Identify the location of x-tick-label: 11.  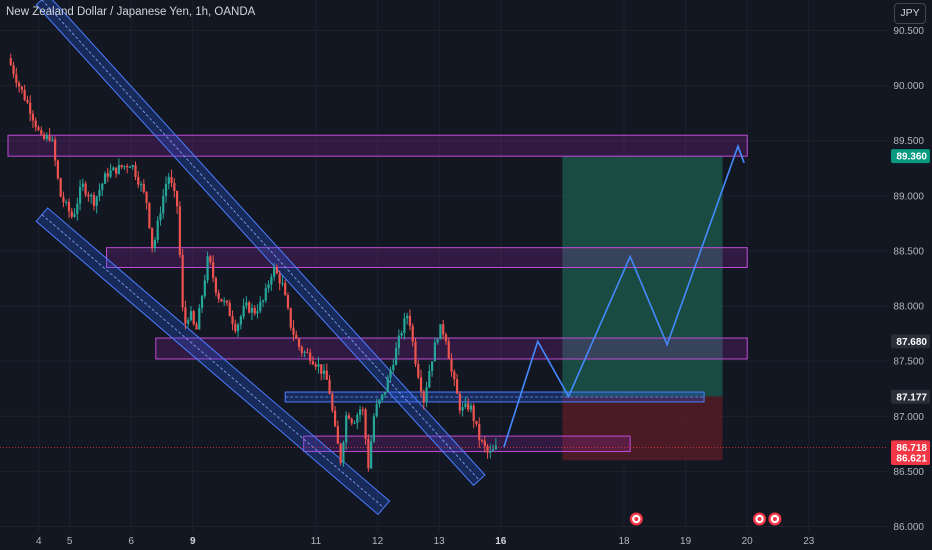
(316, 541).